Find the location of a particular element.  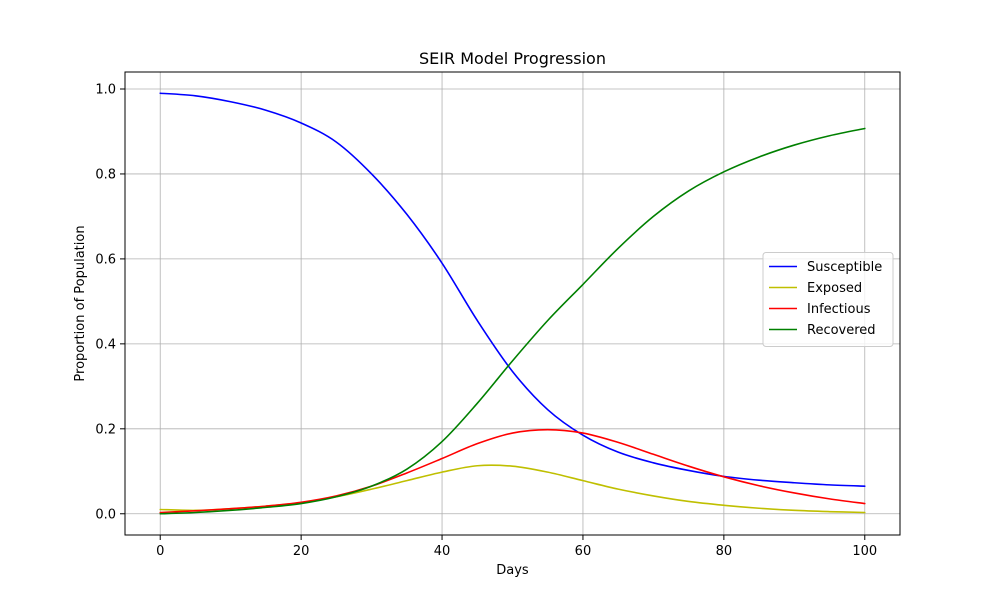

y-tick-label: 0.0 is located at coordinates (105, 514).